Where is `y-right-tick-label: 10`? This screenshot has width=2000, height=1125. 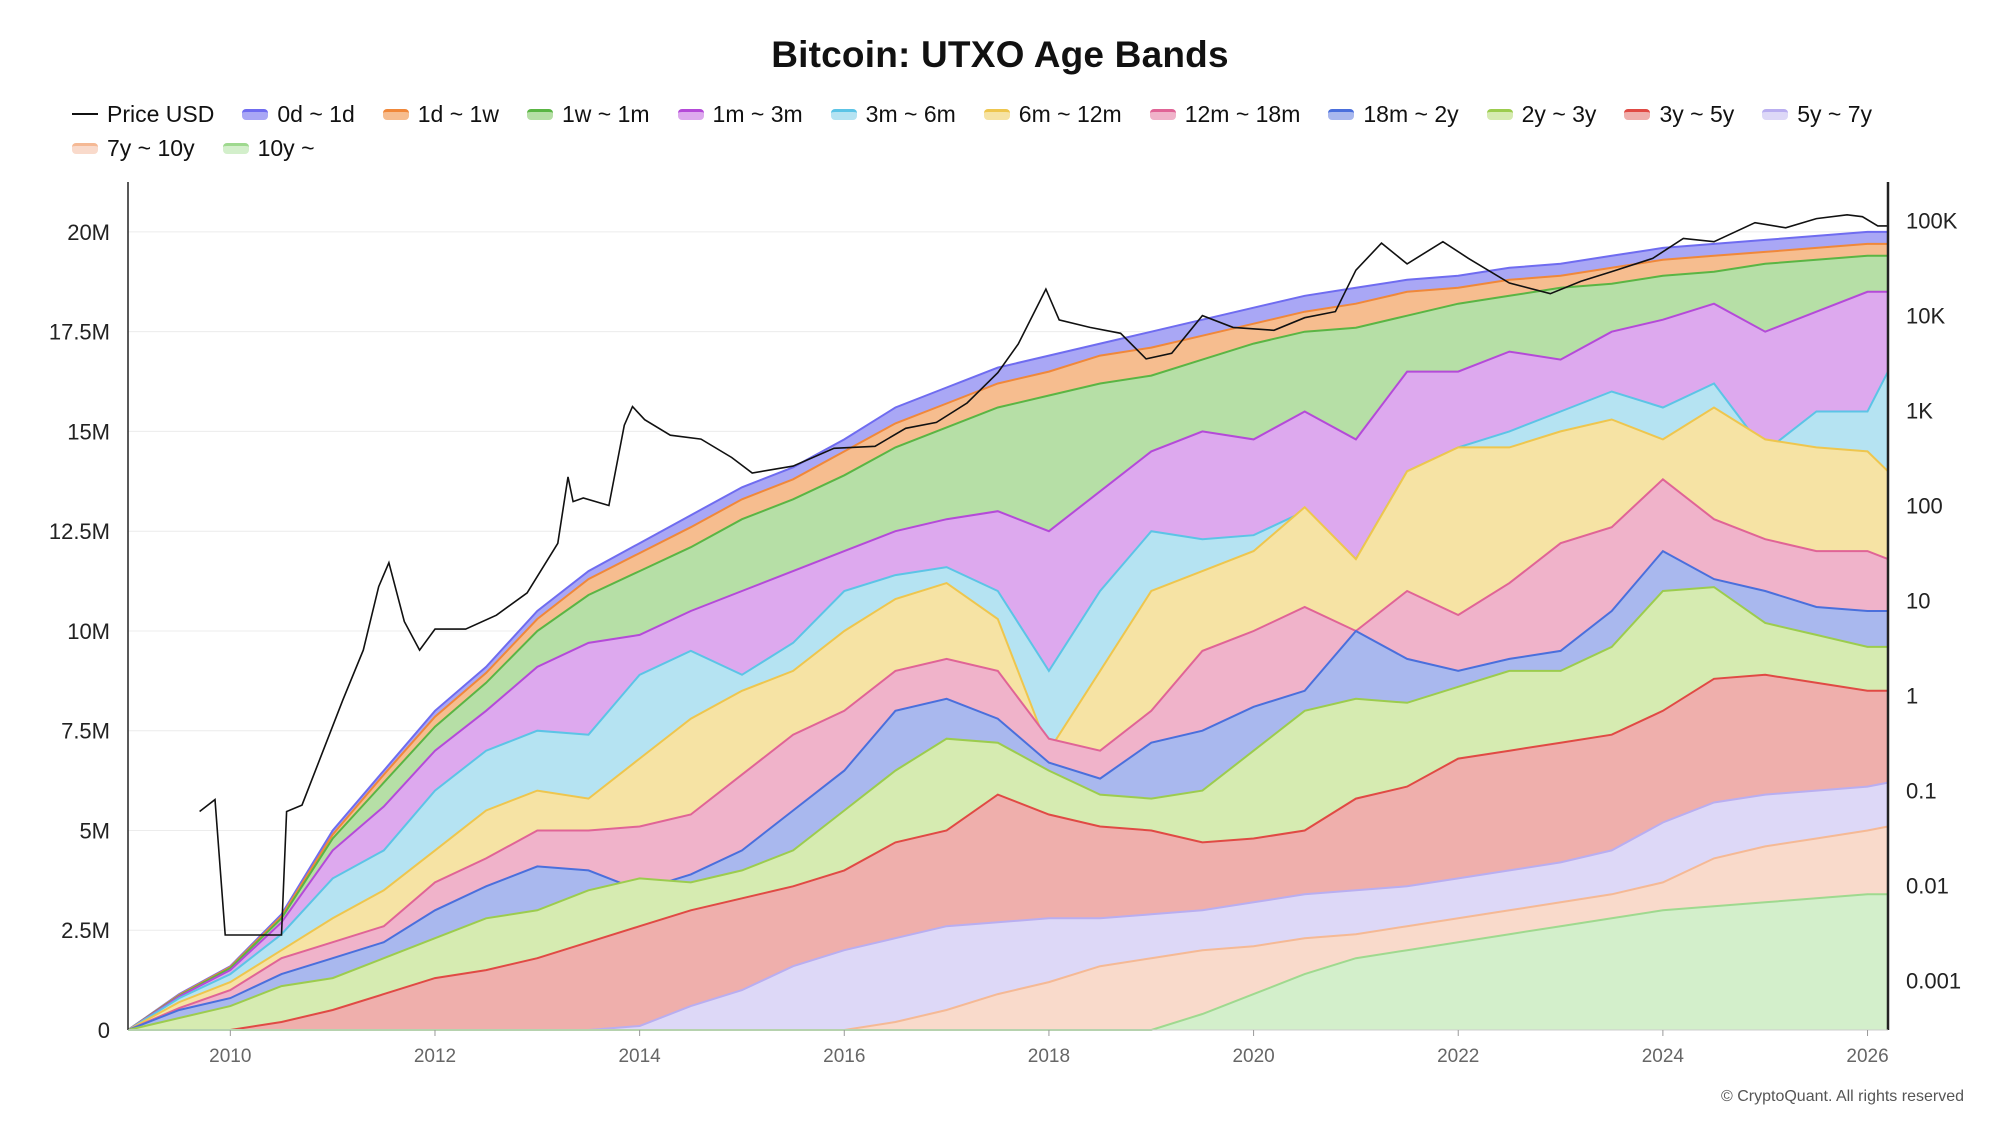
y-right-tick-label: 10 is located at coordinates (1918, 600).